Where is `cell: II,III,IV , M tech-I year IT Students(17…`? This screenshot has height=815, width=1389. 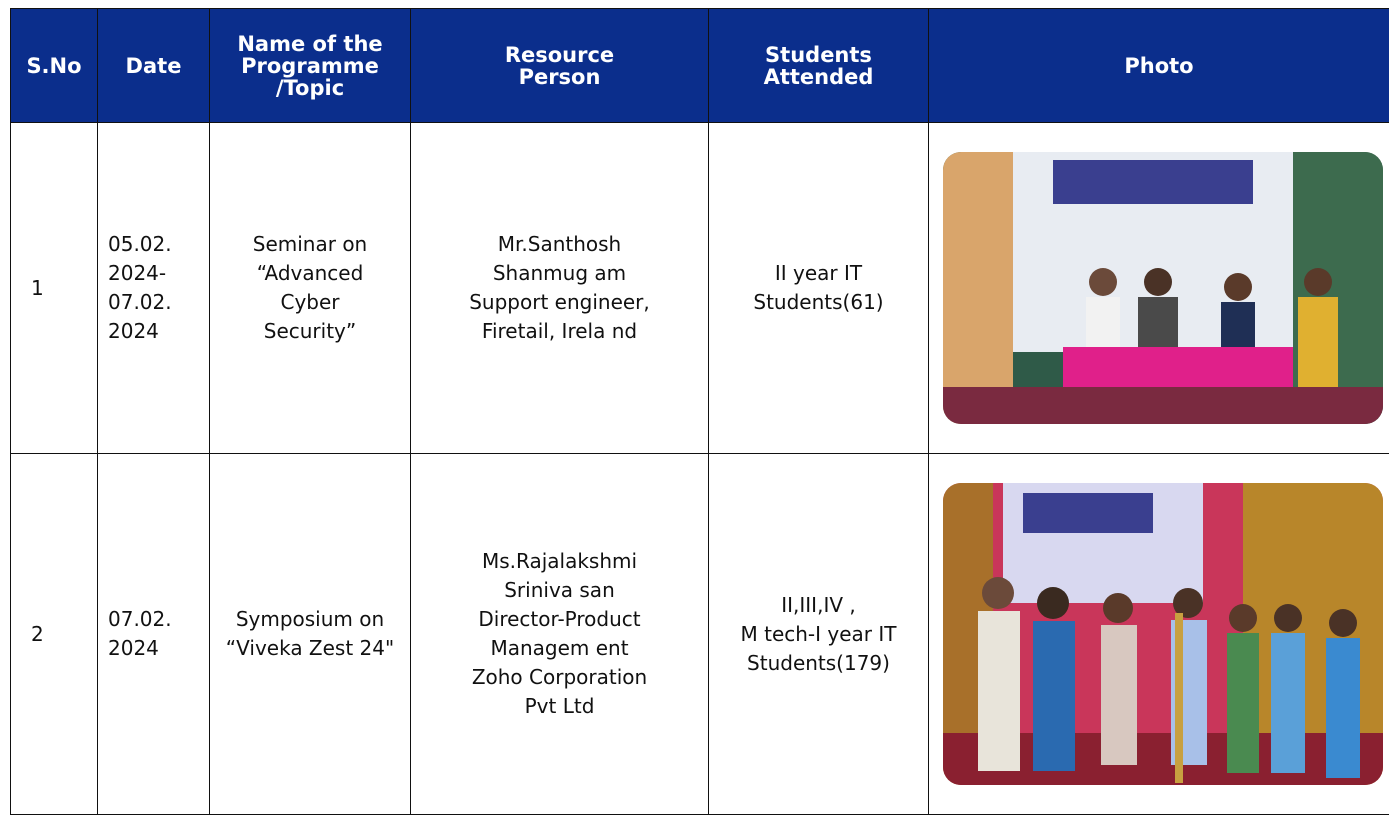
cell: II,III,IV , M tech-I year IT Students(17… is located at coordinates (819, 634).